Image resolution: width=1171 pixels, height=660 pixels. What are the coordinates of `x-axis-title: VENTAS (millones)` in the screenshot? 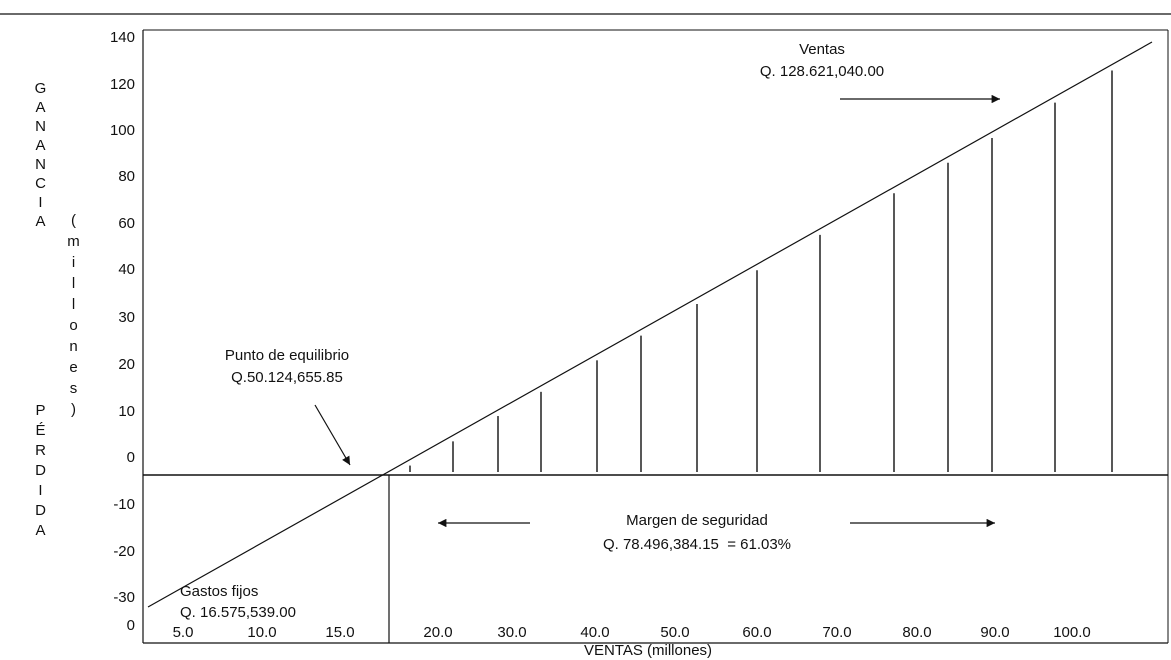 It's located at (648, 650).